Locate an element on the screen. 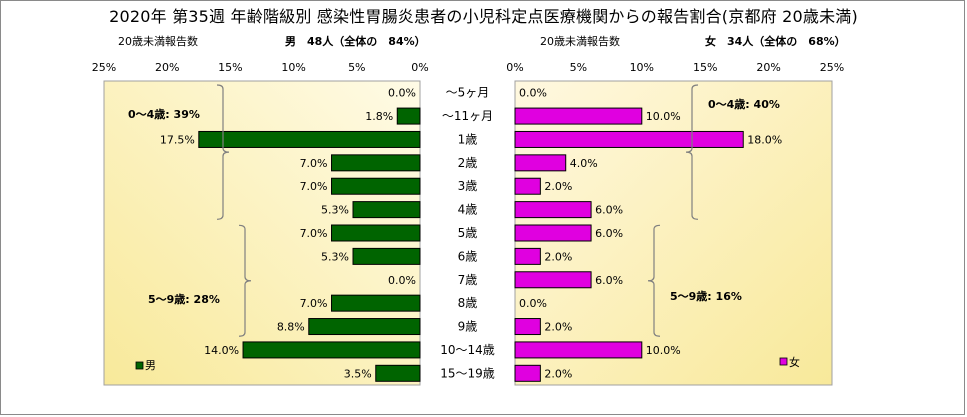 The image size is (967, 417). age-category-label: 1歳 is located at coordinates (468, 139).